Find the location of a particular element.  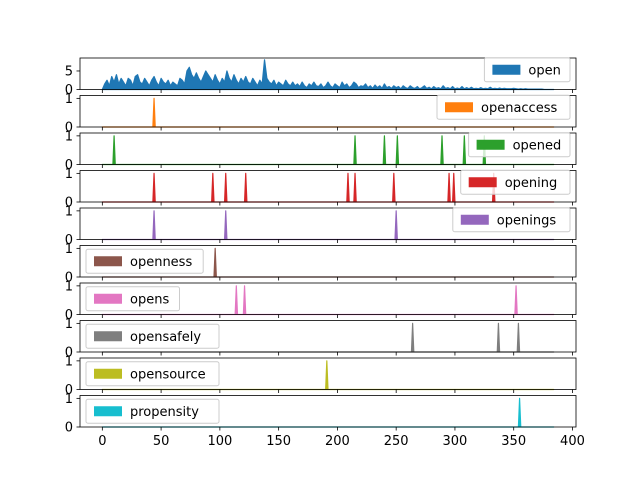

legend-label-propensity: propensity is located at coordinates (164, 412).